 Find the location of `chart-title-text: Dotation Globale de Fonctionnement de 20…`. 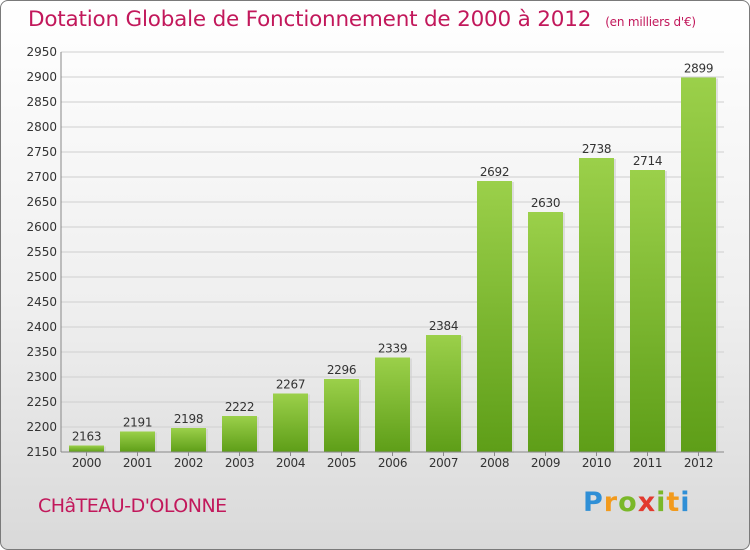

chart-title-text: Dotation Globale de Fonctionnement de 20… is located at coordinates (310, 19).